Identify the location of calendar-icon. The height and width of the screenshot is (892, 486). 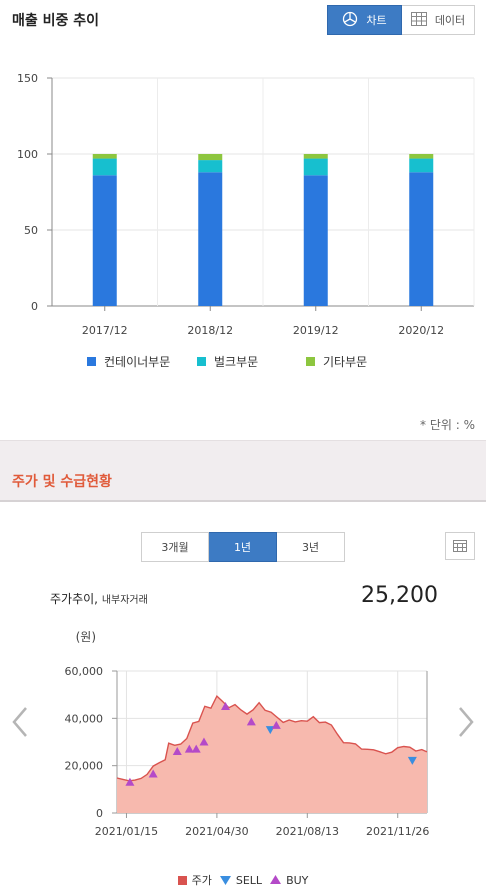
(460, 546).